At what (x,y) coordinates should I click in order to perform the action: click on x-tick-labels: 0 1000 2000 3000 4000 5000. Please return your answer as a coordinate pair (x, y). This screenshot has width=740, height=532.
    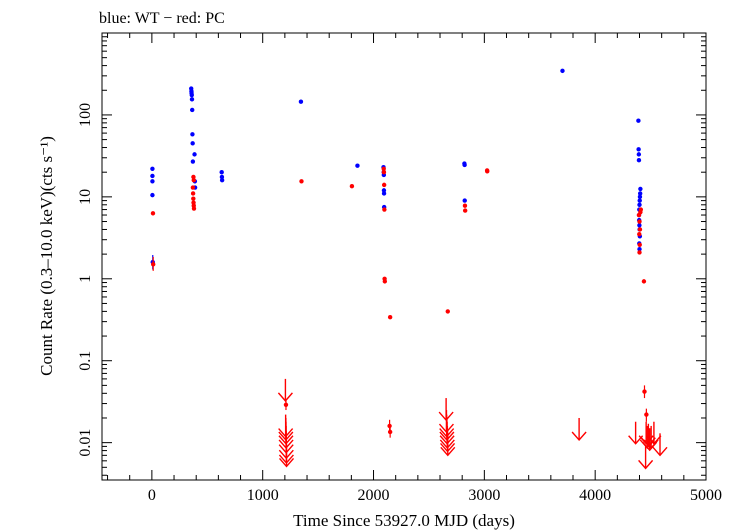
    Looking at the image, I should click on (435, 495).